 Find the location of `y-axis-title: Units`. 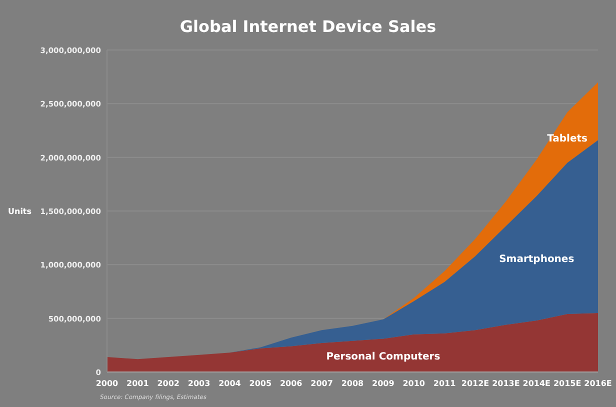

y-axis-title: Units is located at coordinates (20, 211).